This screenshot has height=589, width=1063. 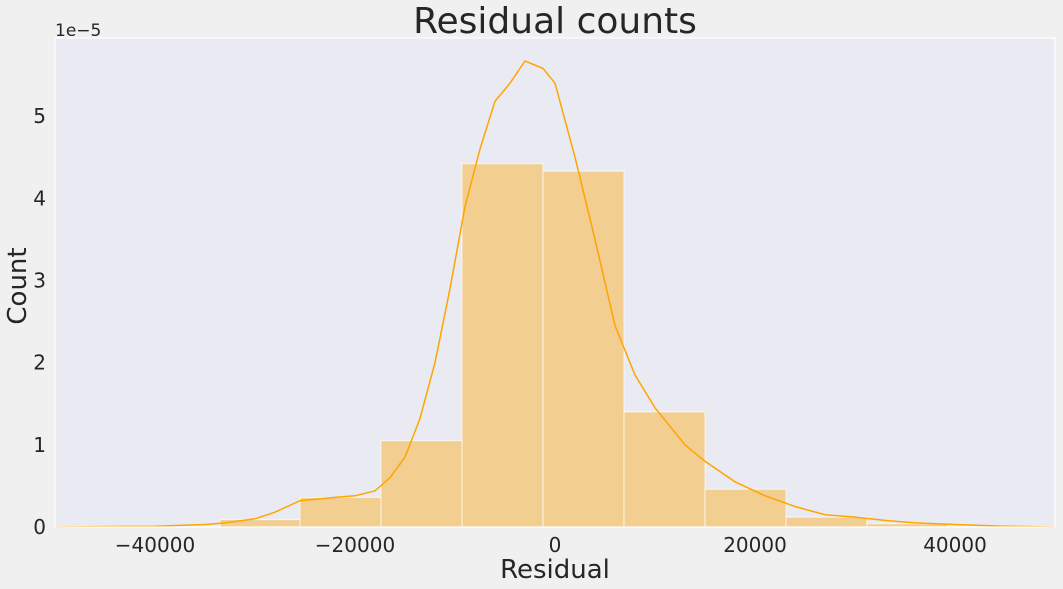 What do you see at coordinates (39, 527) in the screenshot?
I see `y-tick-label: 0` at bounding box center [39, 527].